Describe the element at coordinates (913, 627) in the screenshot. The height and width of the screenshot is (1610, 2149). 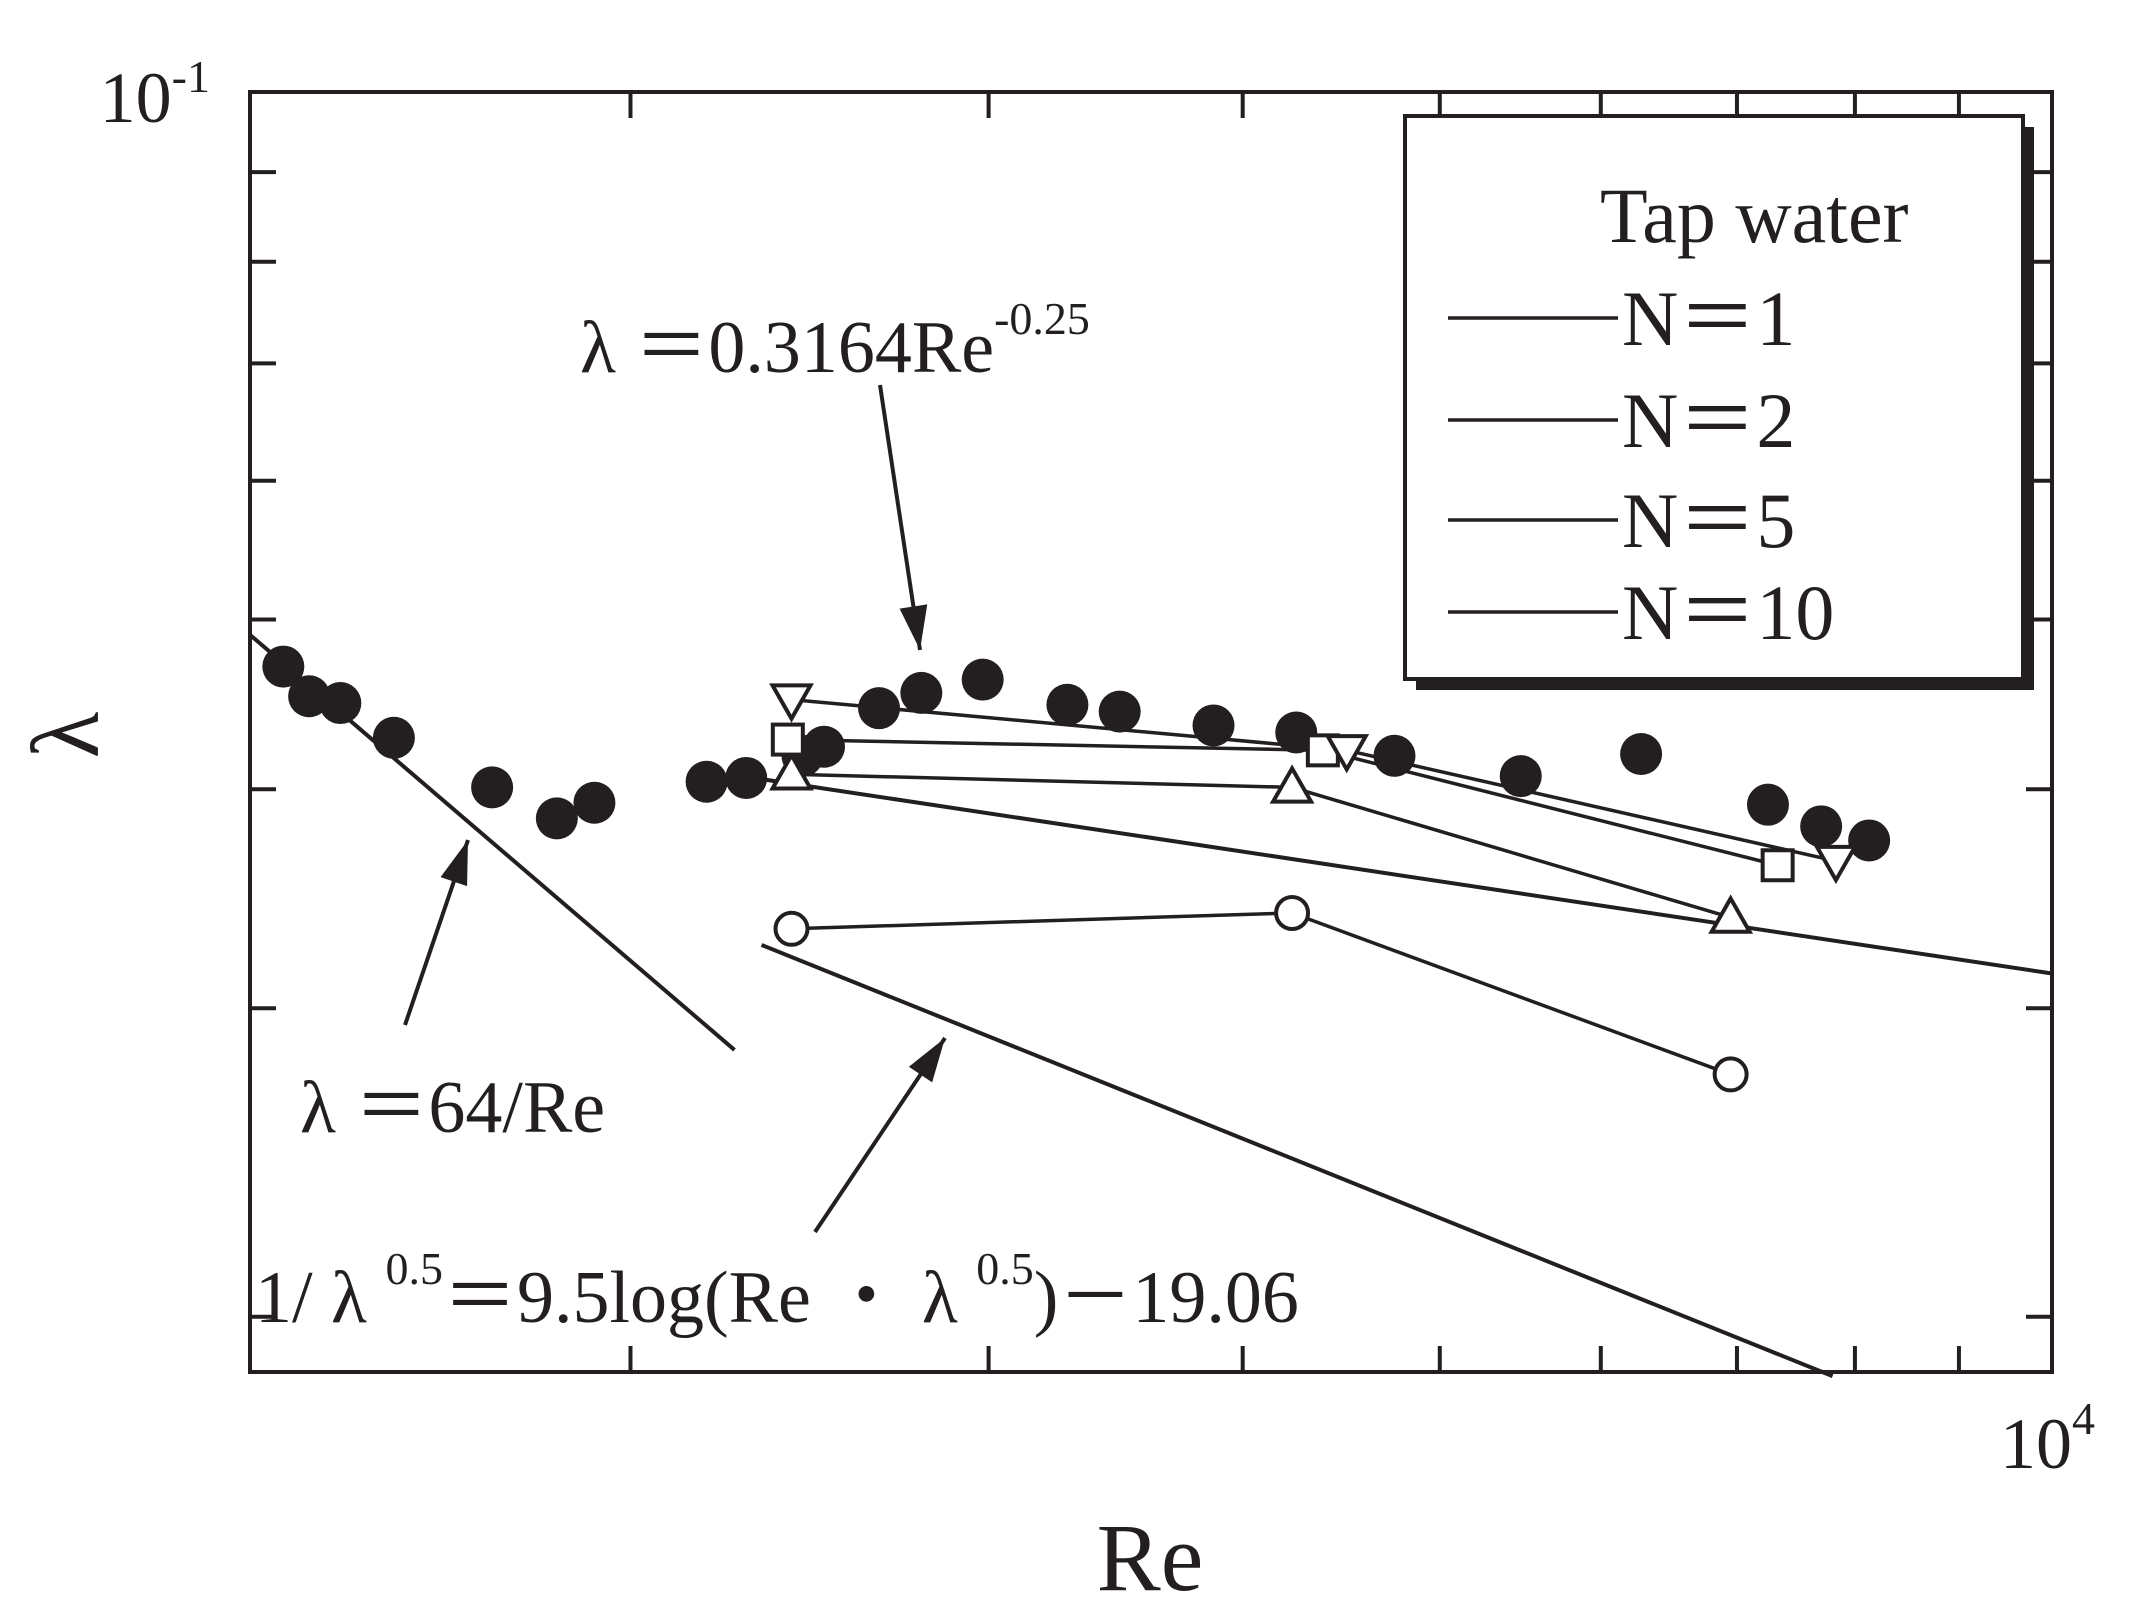
I see `arrow-blasius-head` at that location.